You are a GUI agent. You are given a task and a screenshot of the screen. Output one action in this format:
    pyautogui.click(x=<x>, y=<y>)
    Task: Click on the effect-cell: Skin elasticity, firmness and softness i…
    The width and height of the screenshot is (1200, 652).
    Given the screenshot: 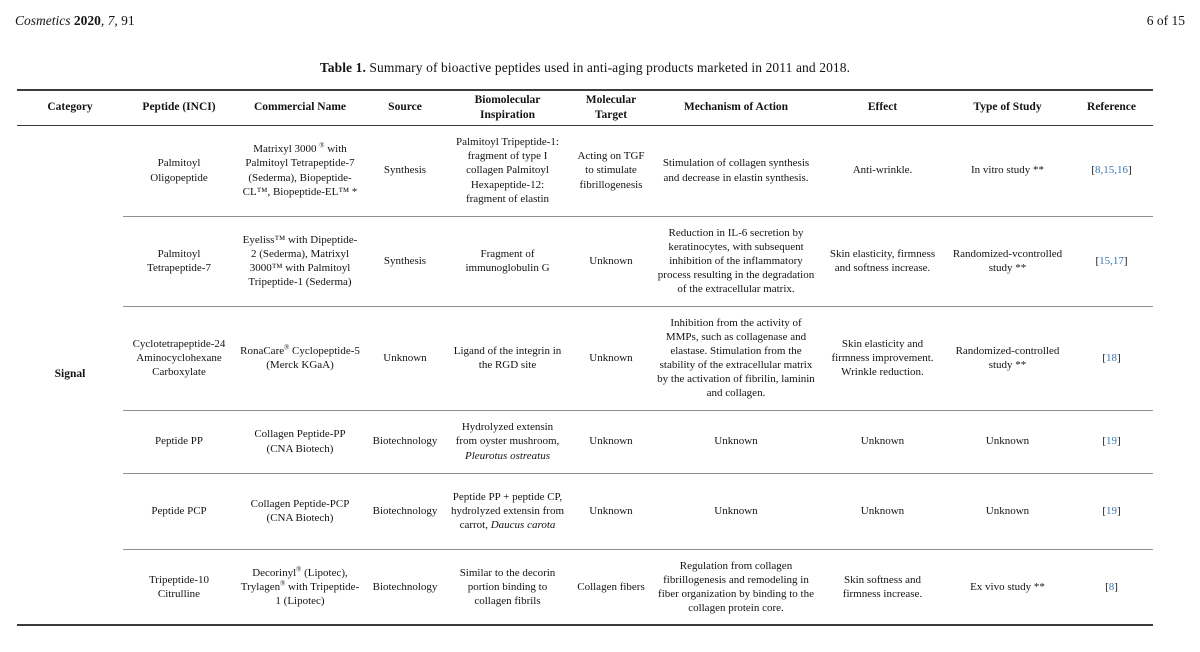 What is the action you would take?
    pyautogui.click(x=882, y=261)
    